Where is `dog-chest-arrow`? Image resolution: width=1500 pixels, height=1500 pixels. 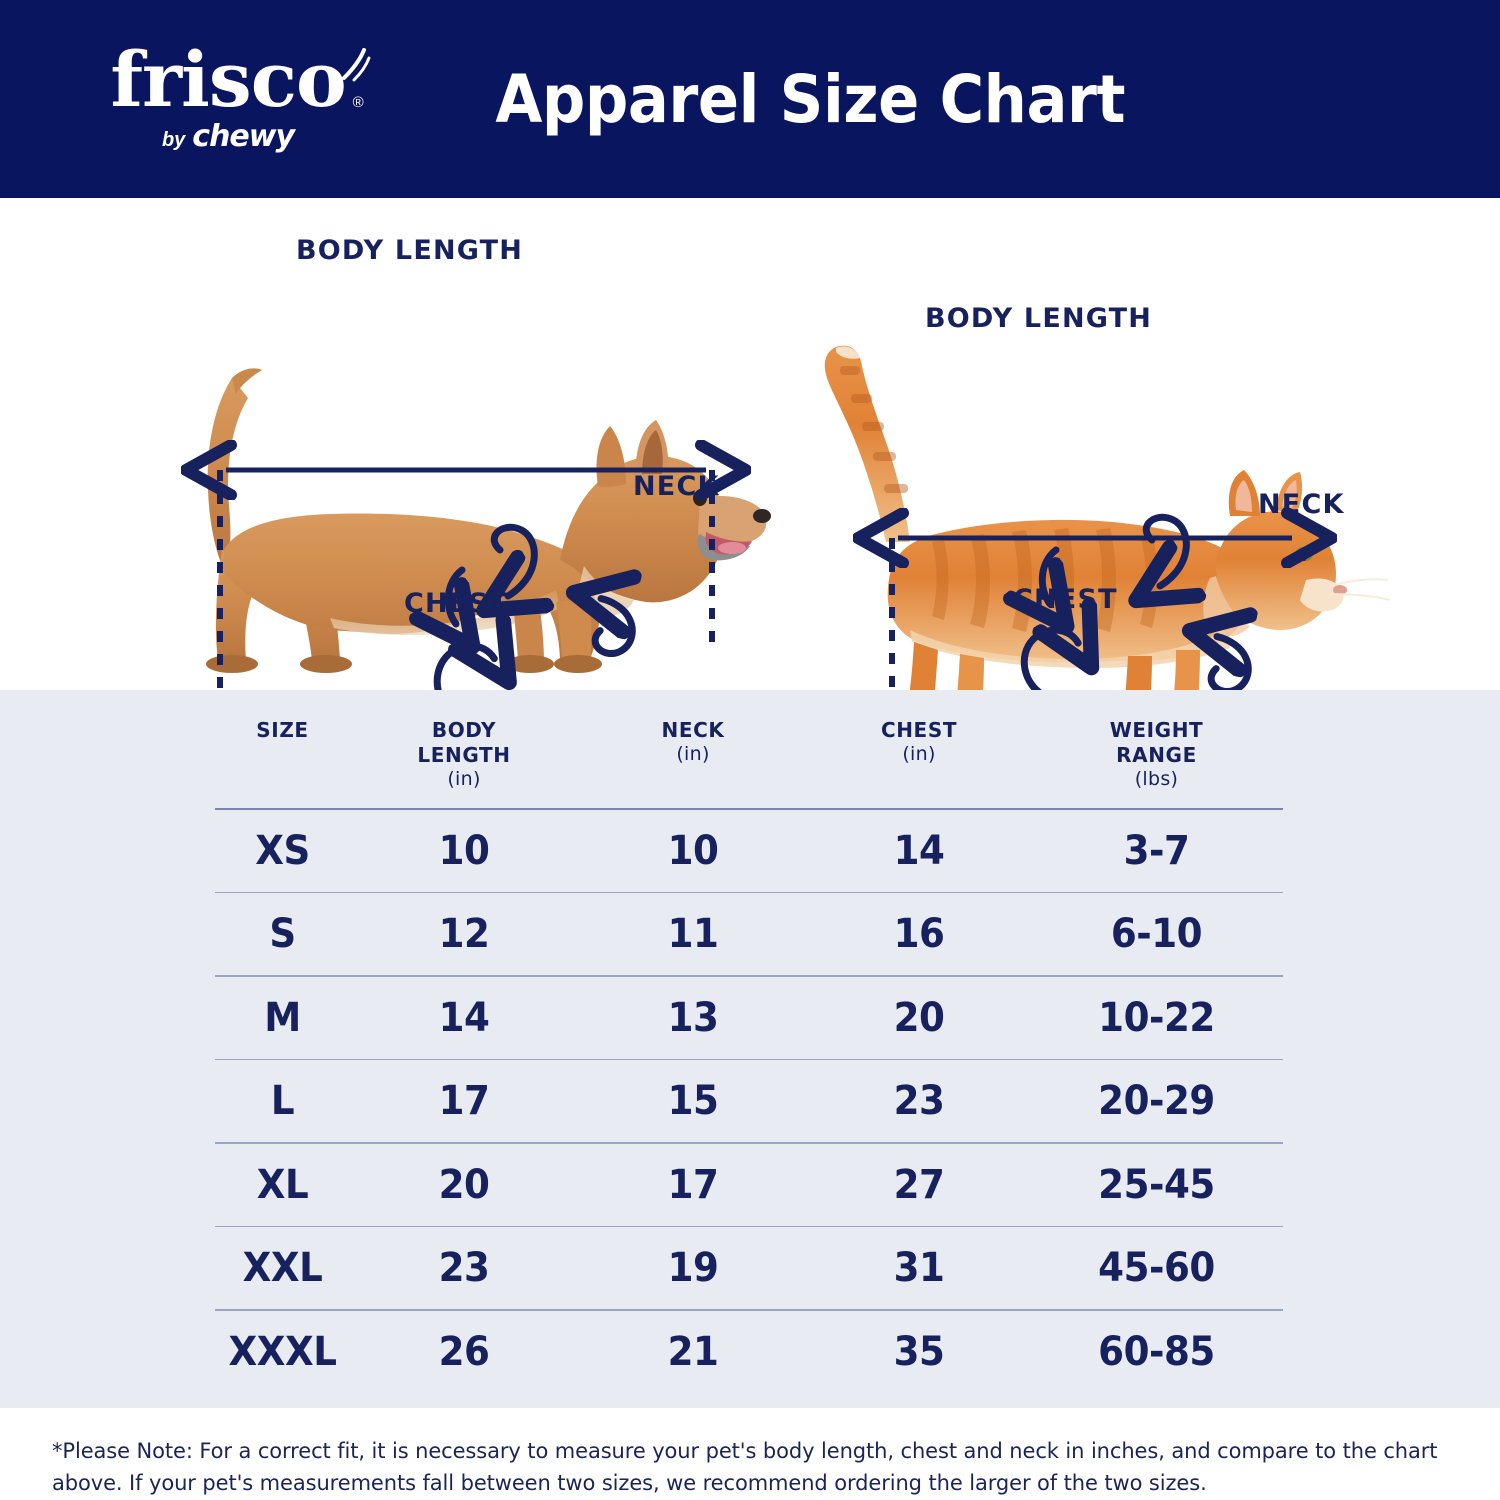 dog-chest-arrow is located at coordinates (467, 666).